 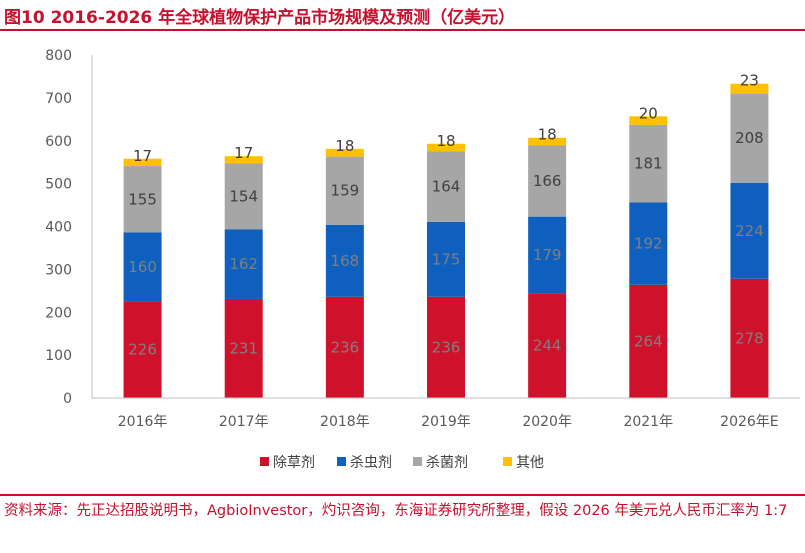 I want to click on bar-stack: 244 179 166 18, so click(x=547, y=262).